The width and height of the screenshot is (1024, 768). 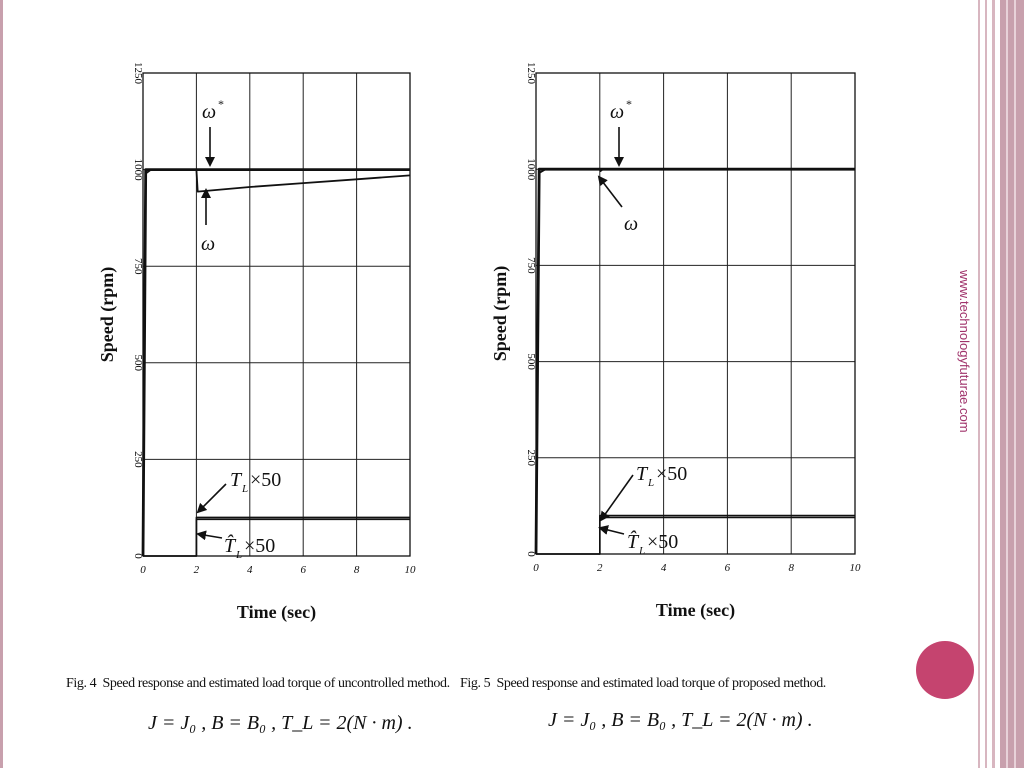 What do you see at coordinates (1, 384) in the screenshot?
I see `left-border-stripe` at bounding box center [1, 384].